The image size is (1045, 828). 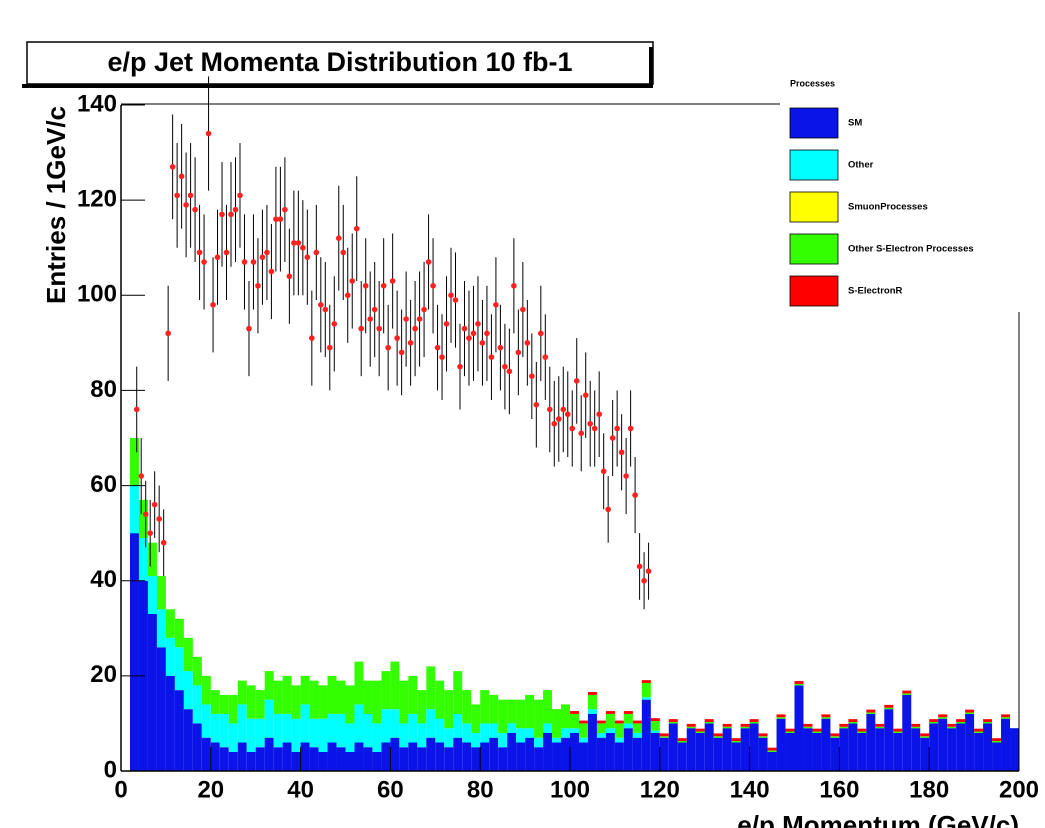 I want to click on y-tick-label: 40, so click(x=103, y=579).